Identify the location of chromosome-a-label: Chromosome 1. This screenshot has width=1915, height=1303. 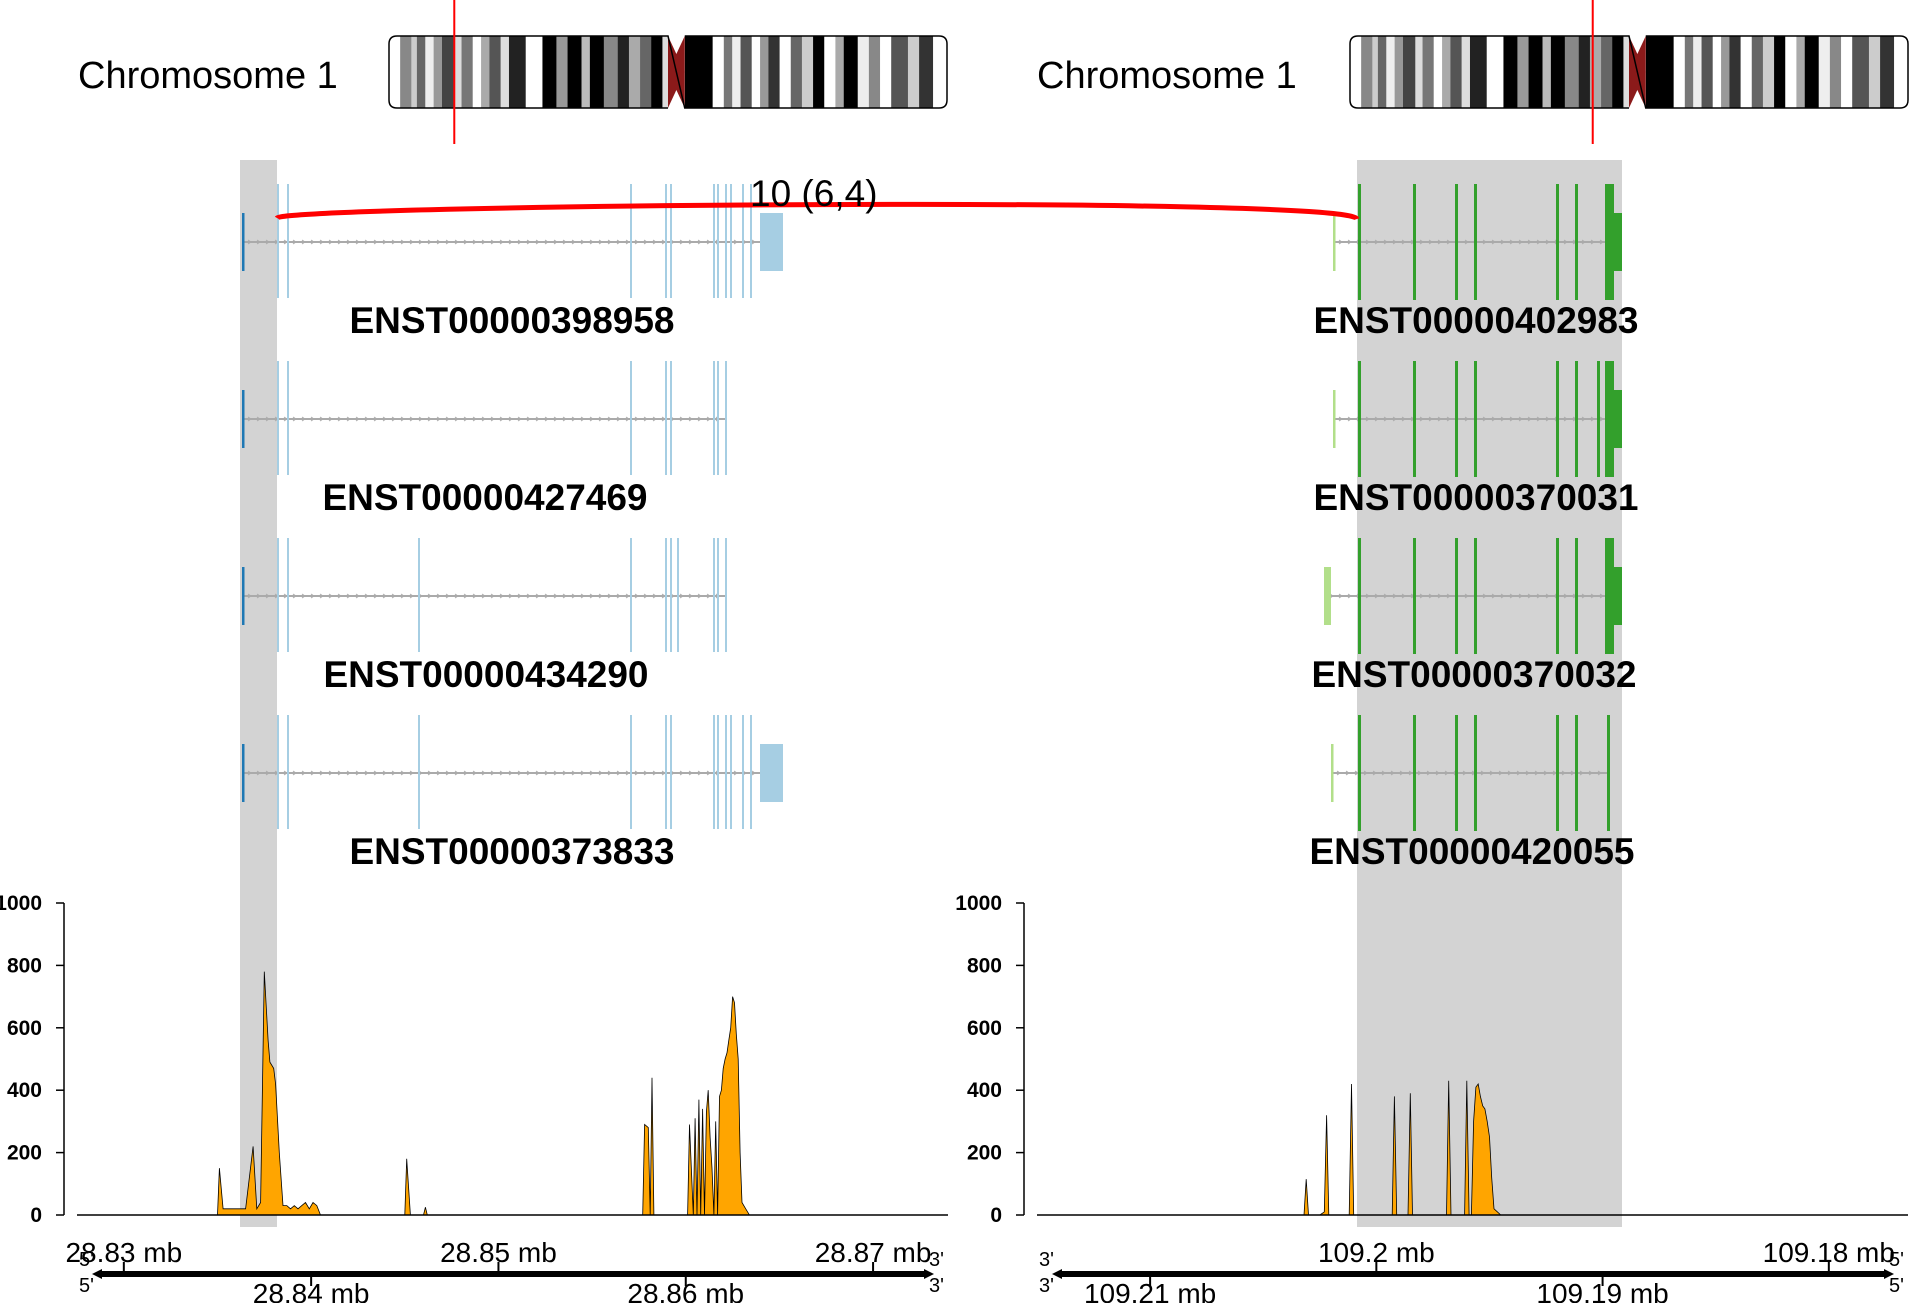
(208, 76).